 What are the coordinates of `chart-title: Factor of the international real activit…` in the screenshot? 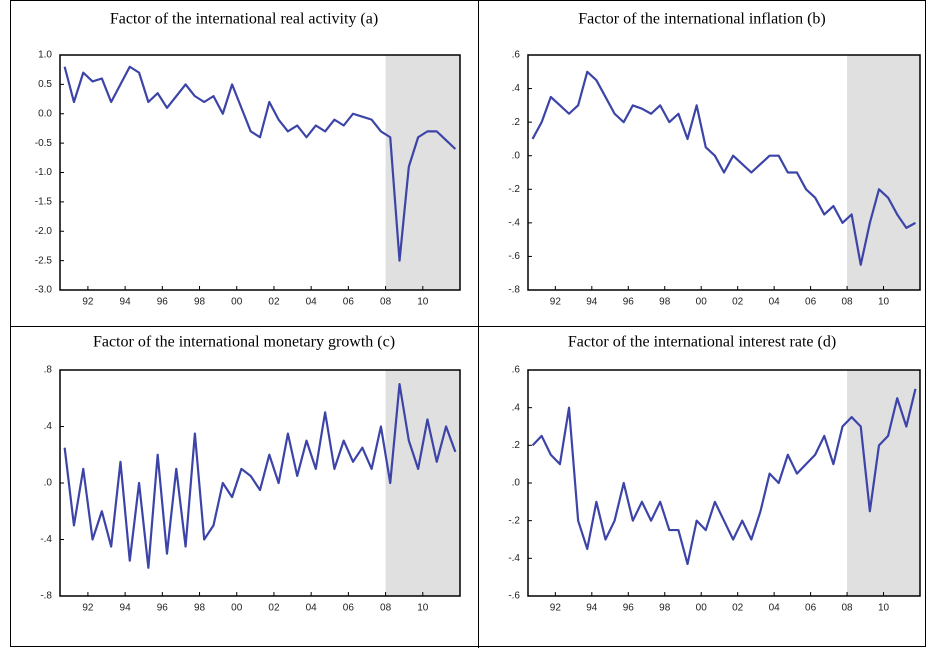 It's located at (244, 19).